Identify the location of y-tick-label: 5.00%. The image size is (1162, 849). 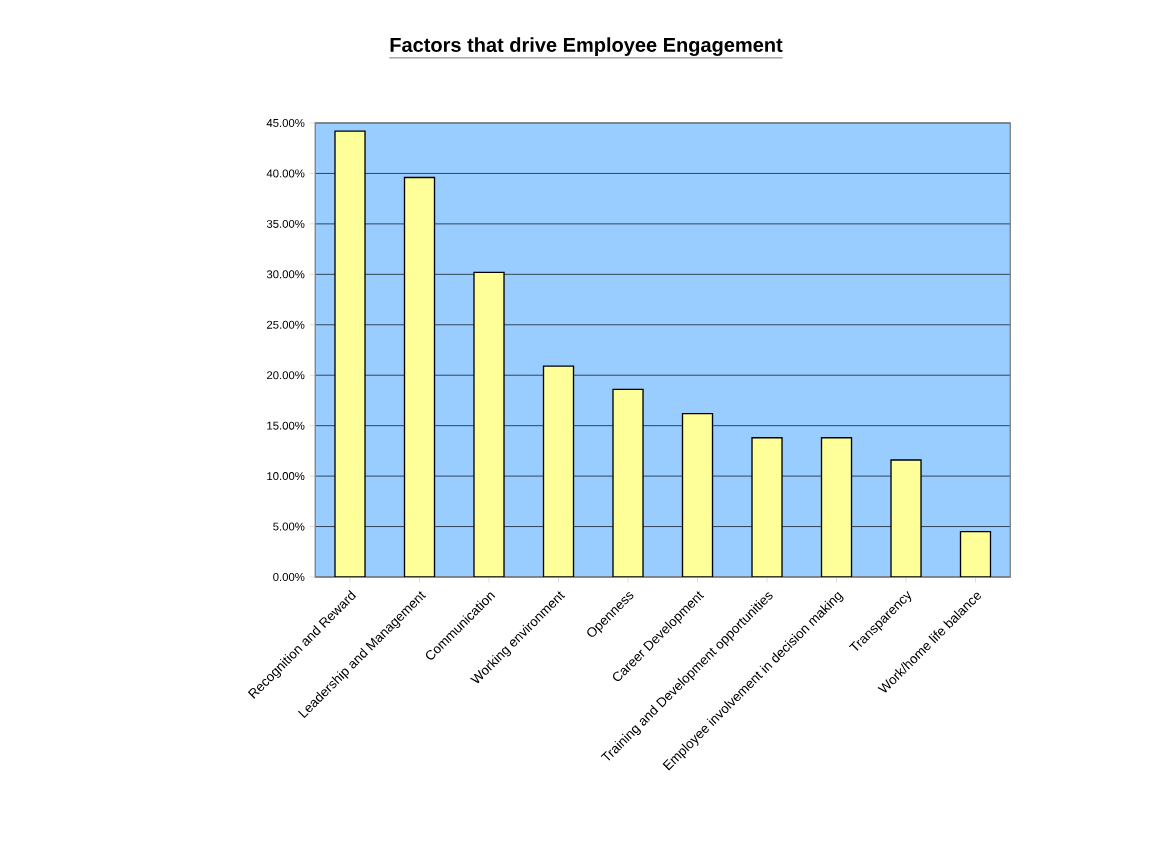
(289, 526).